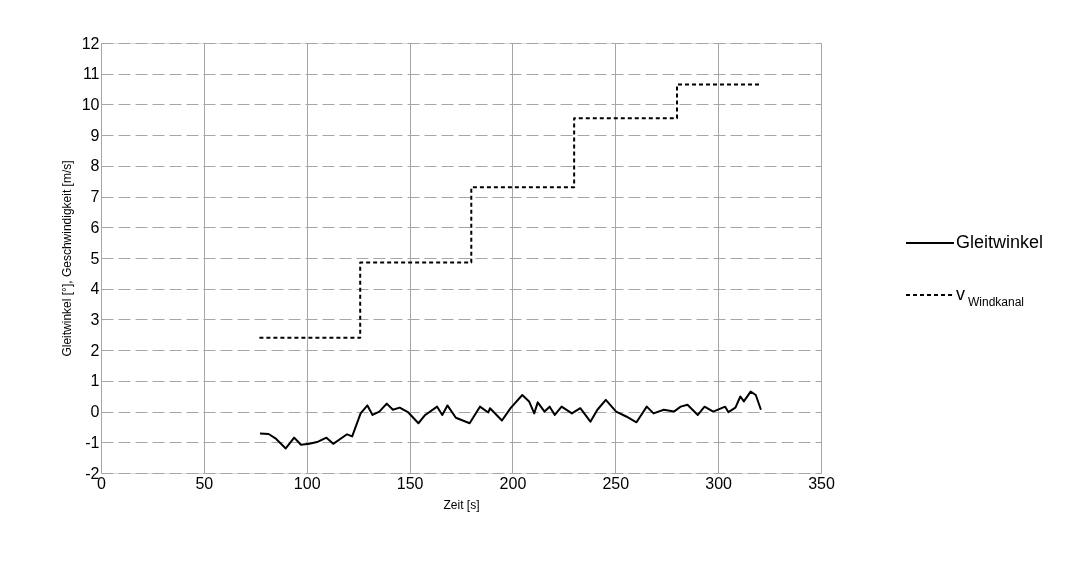 The height and width of the screenshot is (584, 1090). Describe the element at coordinates (90, 43) in the screenshot. I see `y-tick-label: 12` at that location.